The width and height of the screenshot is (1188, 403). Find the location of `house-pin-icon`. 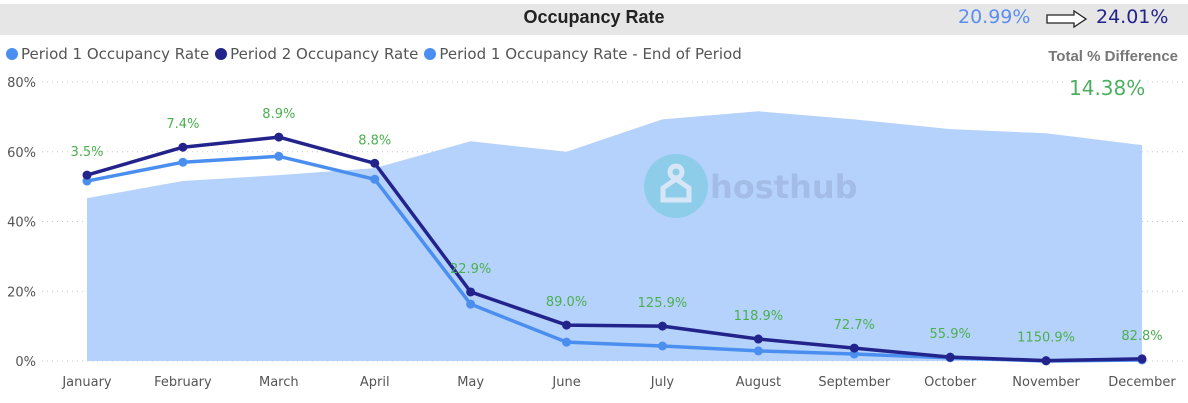

house-pin-icon is located at coordinates (676, 186).